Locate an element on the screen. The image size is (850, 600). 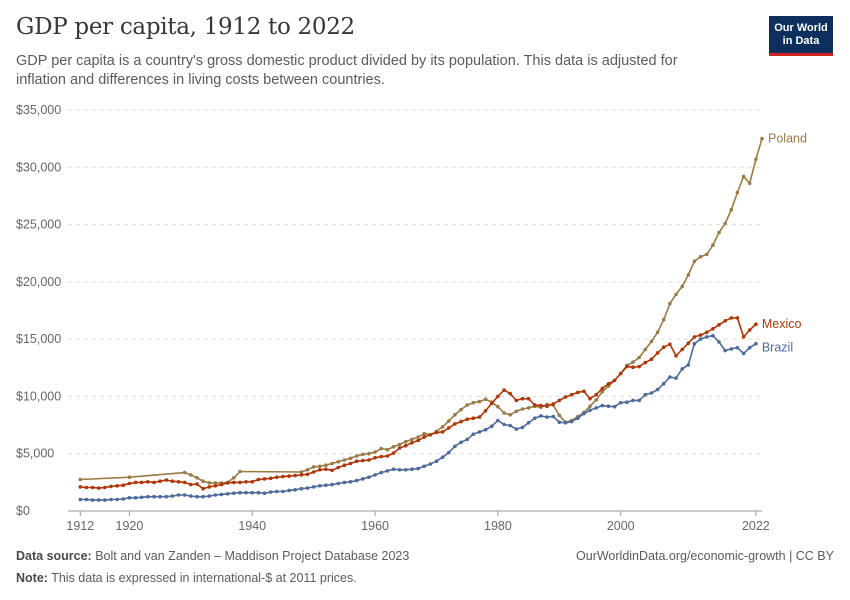
series-label-brazil: Brazil is located at coordinates (777, 348).